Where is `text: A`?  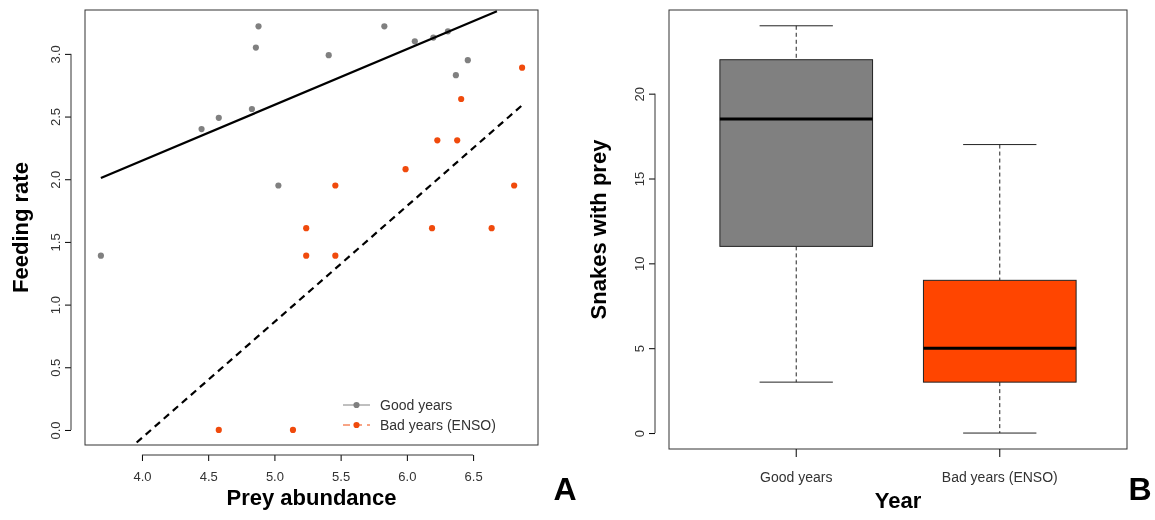 text: A is located at coordinates (565, 489).